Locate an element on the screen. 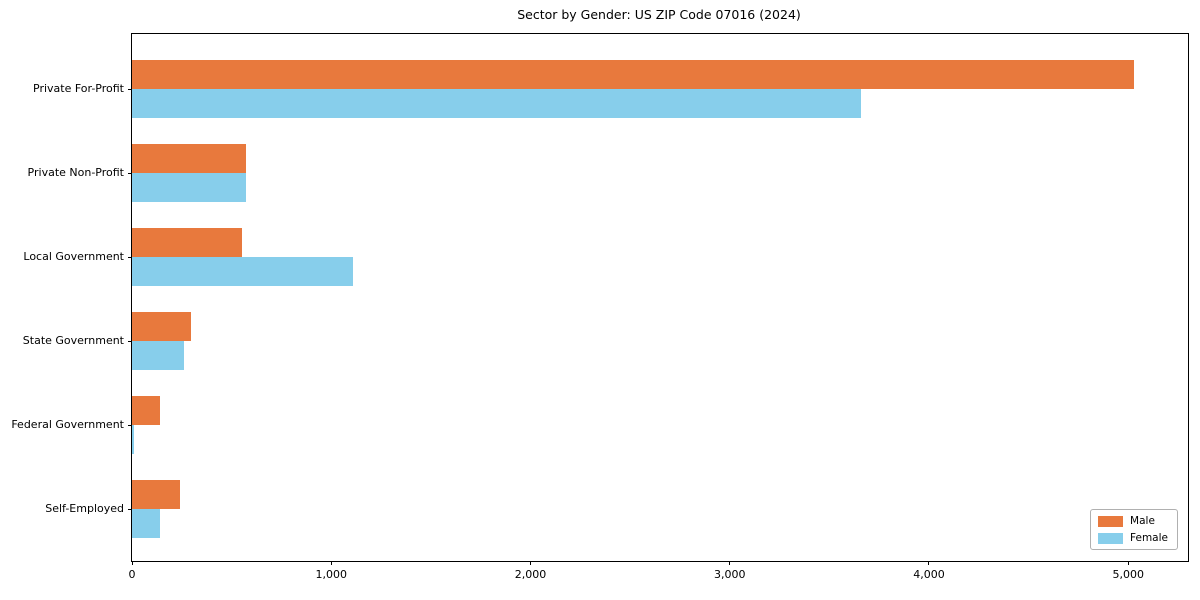 The height and width of the screenshot is (600, 1200). legend-label-male: Male is located at coordinates (1142, 521).